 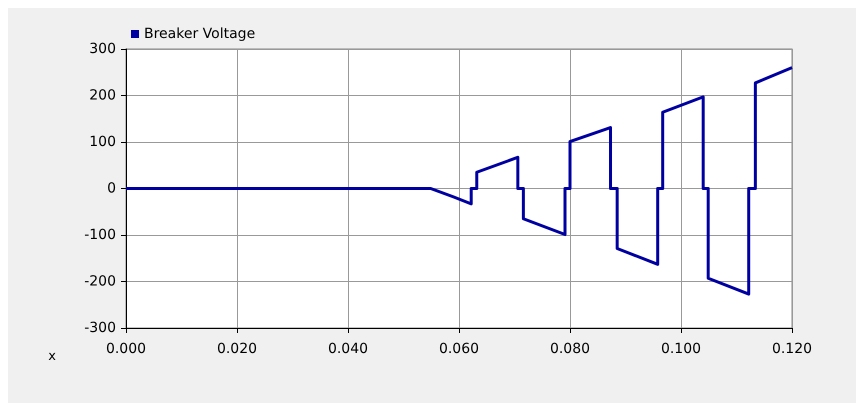 I want to click on x-axis-title: x, so click(x=52, y=356).